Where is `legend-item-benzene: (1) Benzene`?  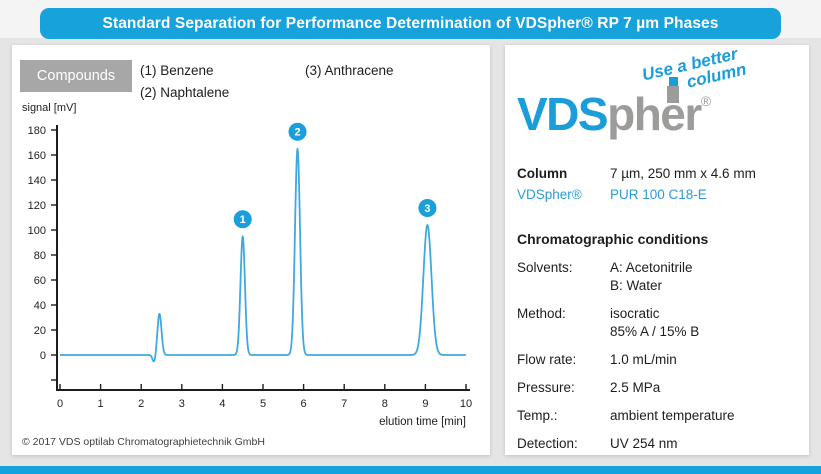 legend-item-benzene: (1) Benzene is located at coordinates (177, 70).